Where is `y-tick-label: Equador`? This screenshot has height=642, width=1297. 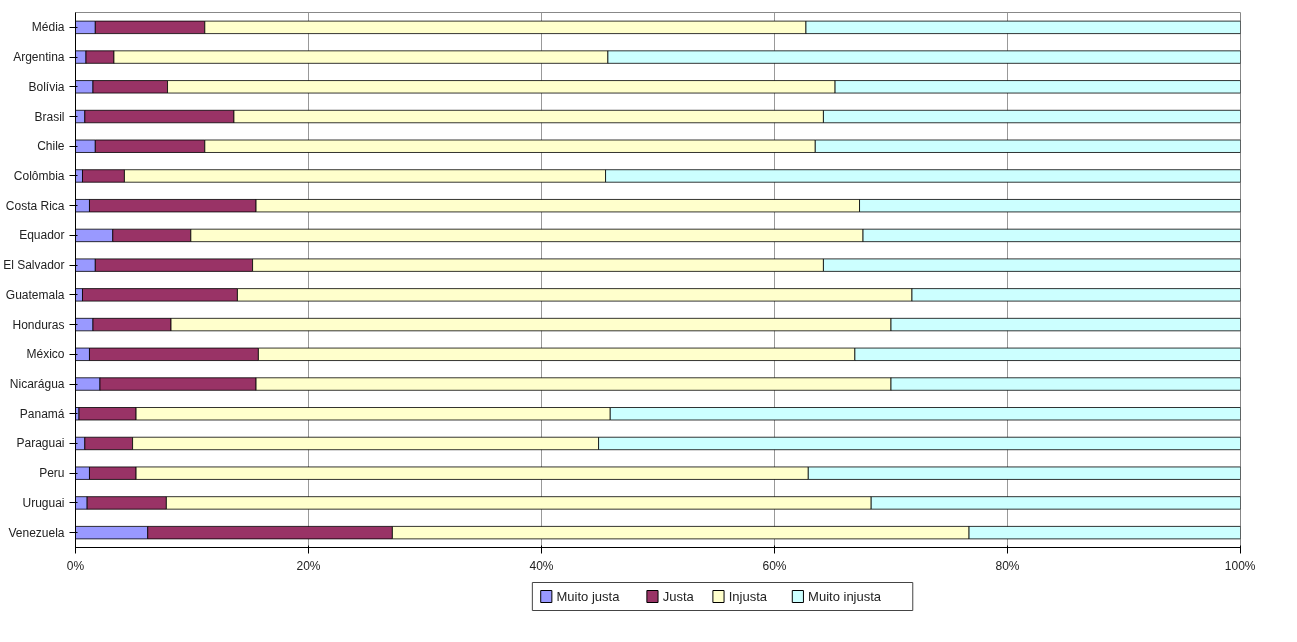 y-tick-label: Equador is located at coordinates (42, 235).